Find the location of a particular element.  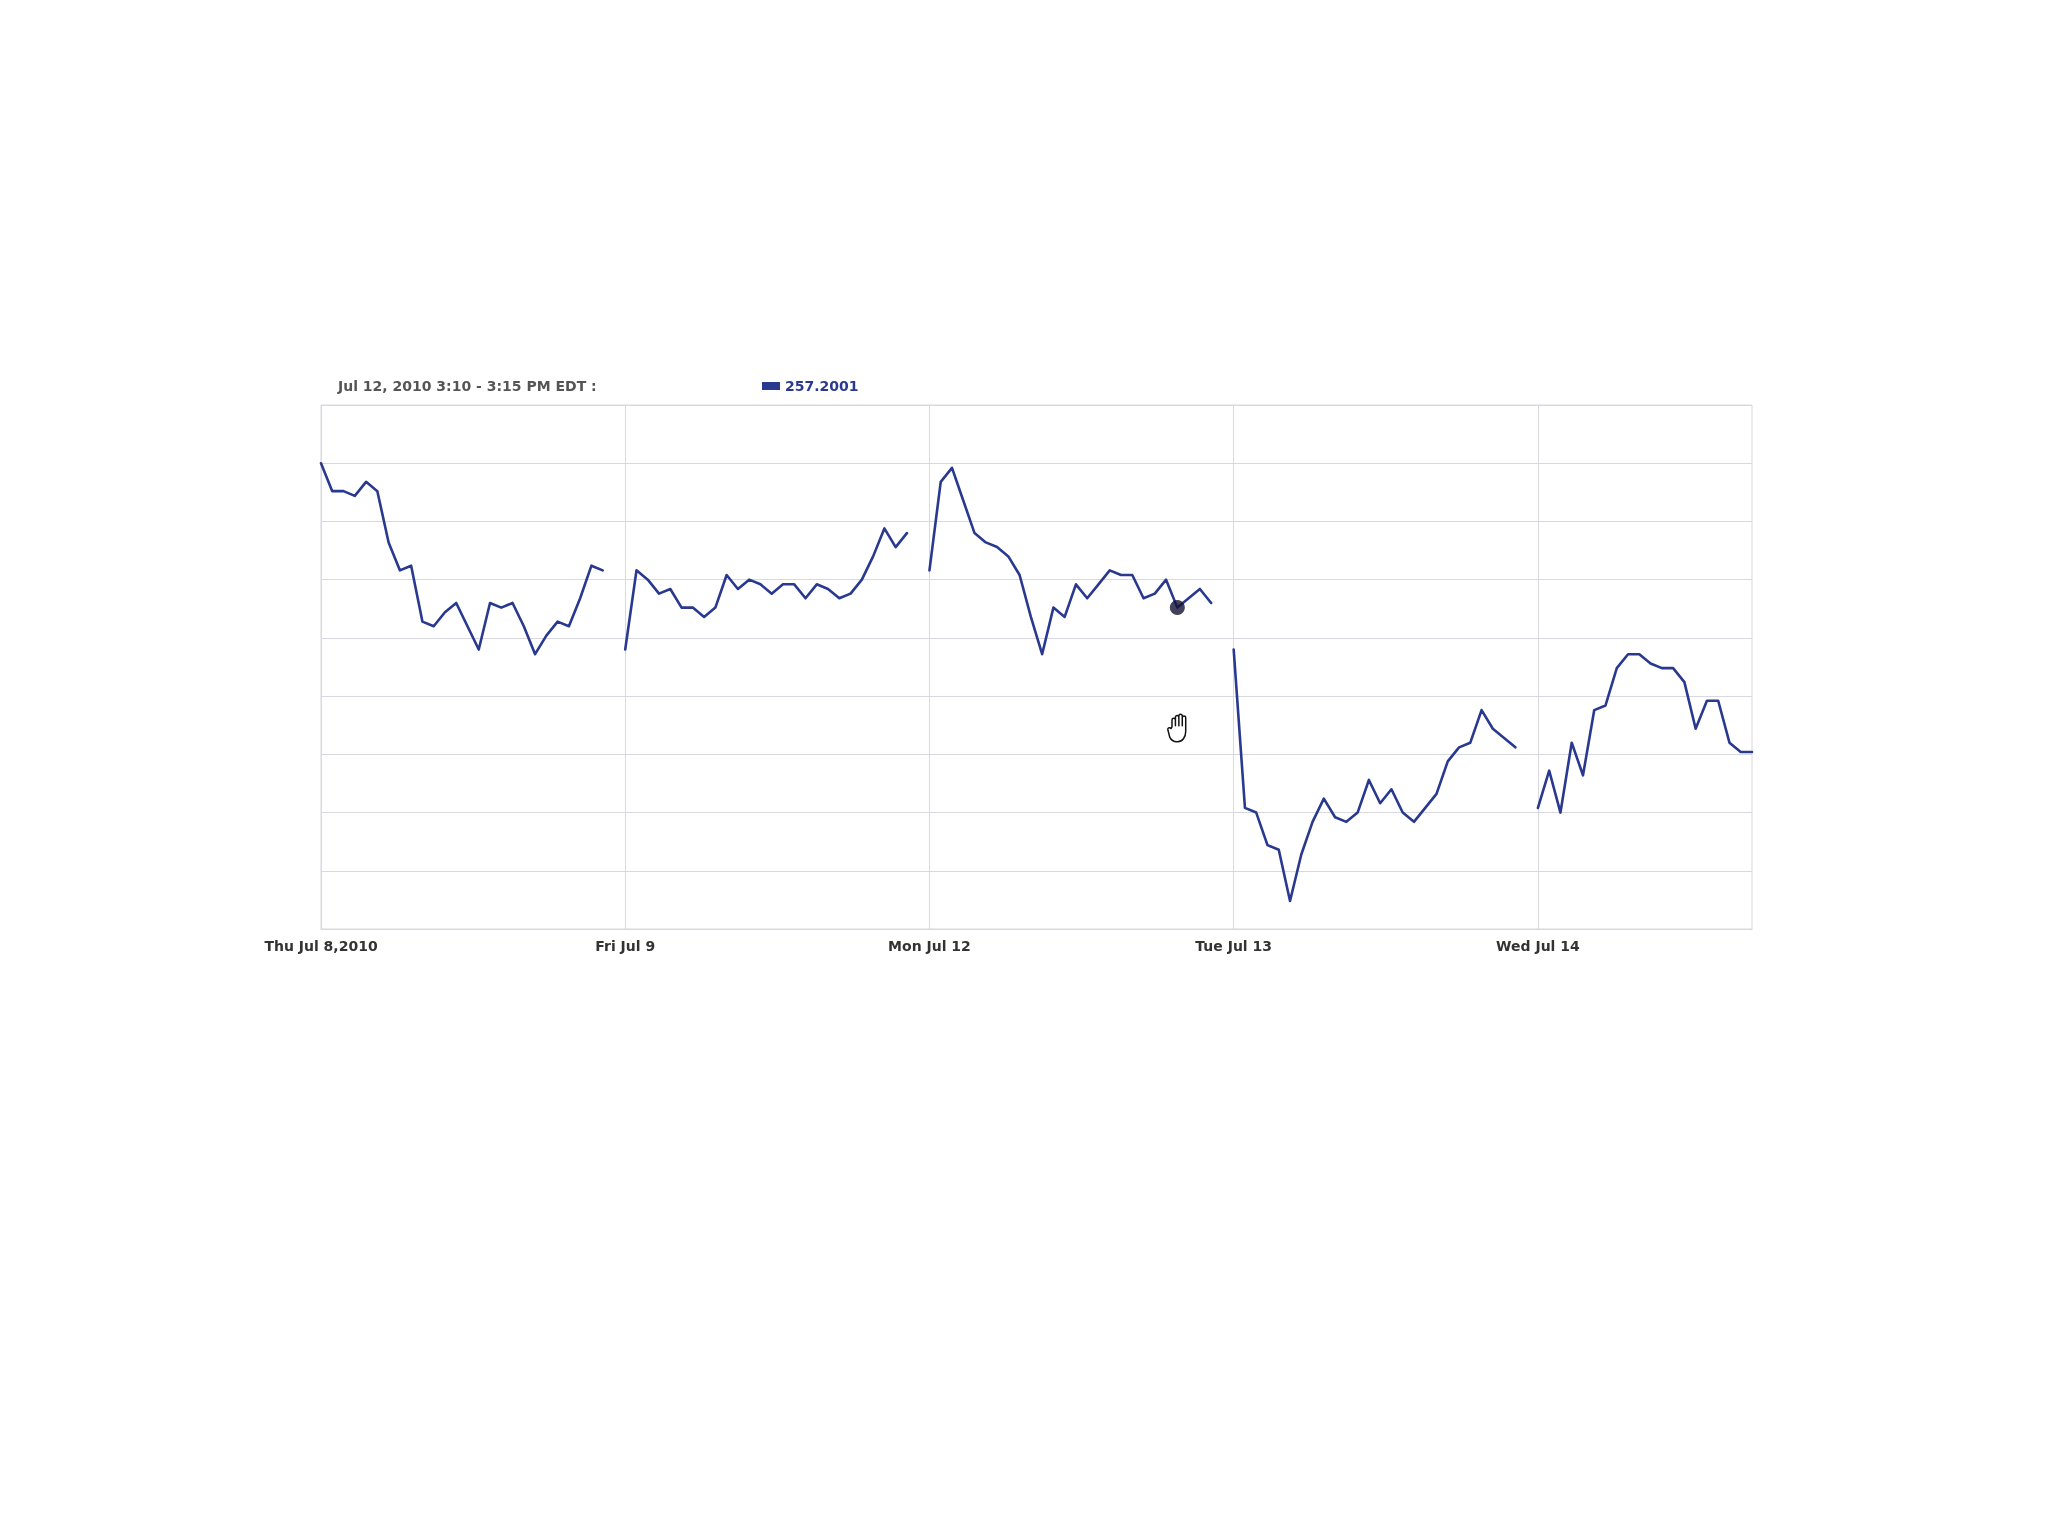

chart-title: Jul 12, 2010 3:10 - 3:15 PM EDT : is located at coordinates (467, 386).